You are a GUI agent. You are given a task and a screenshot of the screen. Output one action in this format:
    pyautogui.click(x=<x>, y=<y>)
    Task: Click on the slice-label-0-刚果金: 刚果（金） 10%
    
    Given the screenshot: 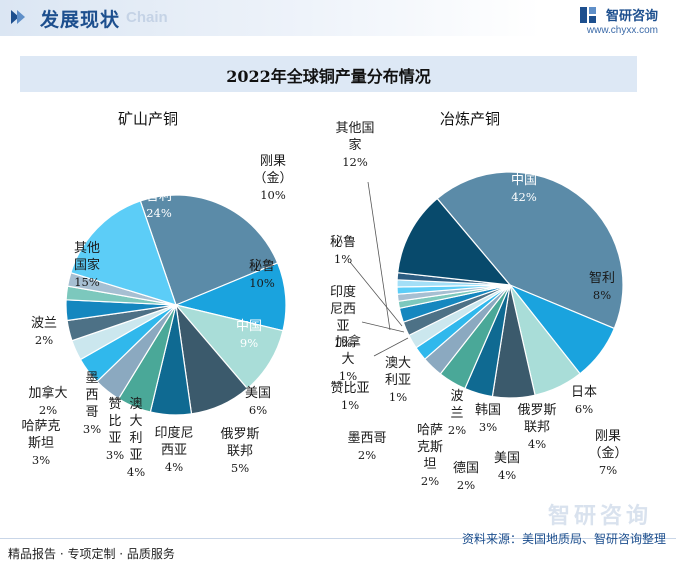 What is the action you would take?
    pyautogui.click(x=272, y=178)
    